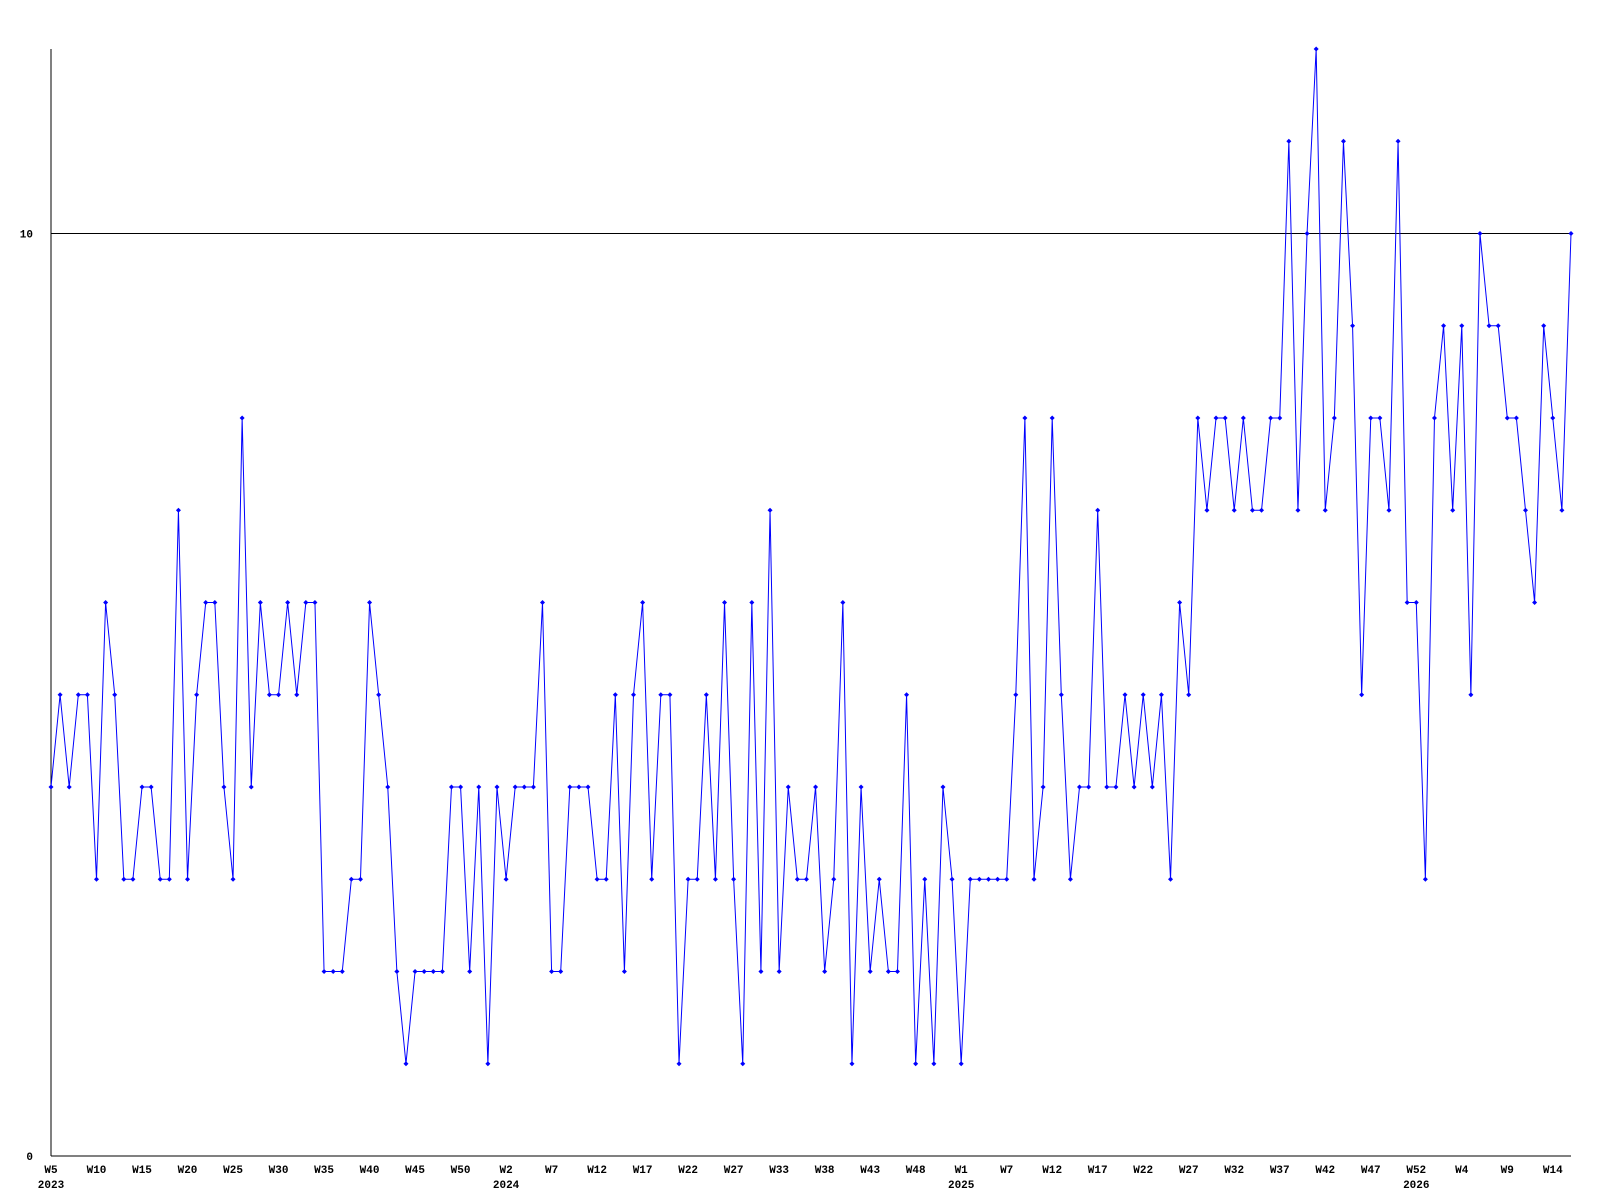 The width and height of the screenshot is (1600, 1200). What do you see at coordinates (779, 1171) in the screenshot?
I see `x-tick-label: W33` at bounding box center [779, 1171].